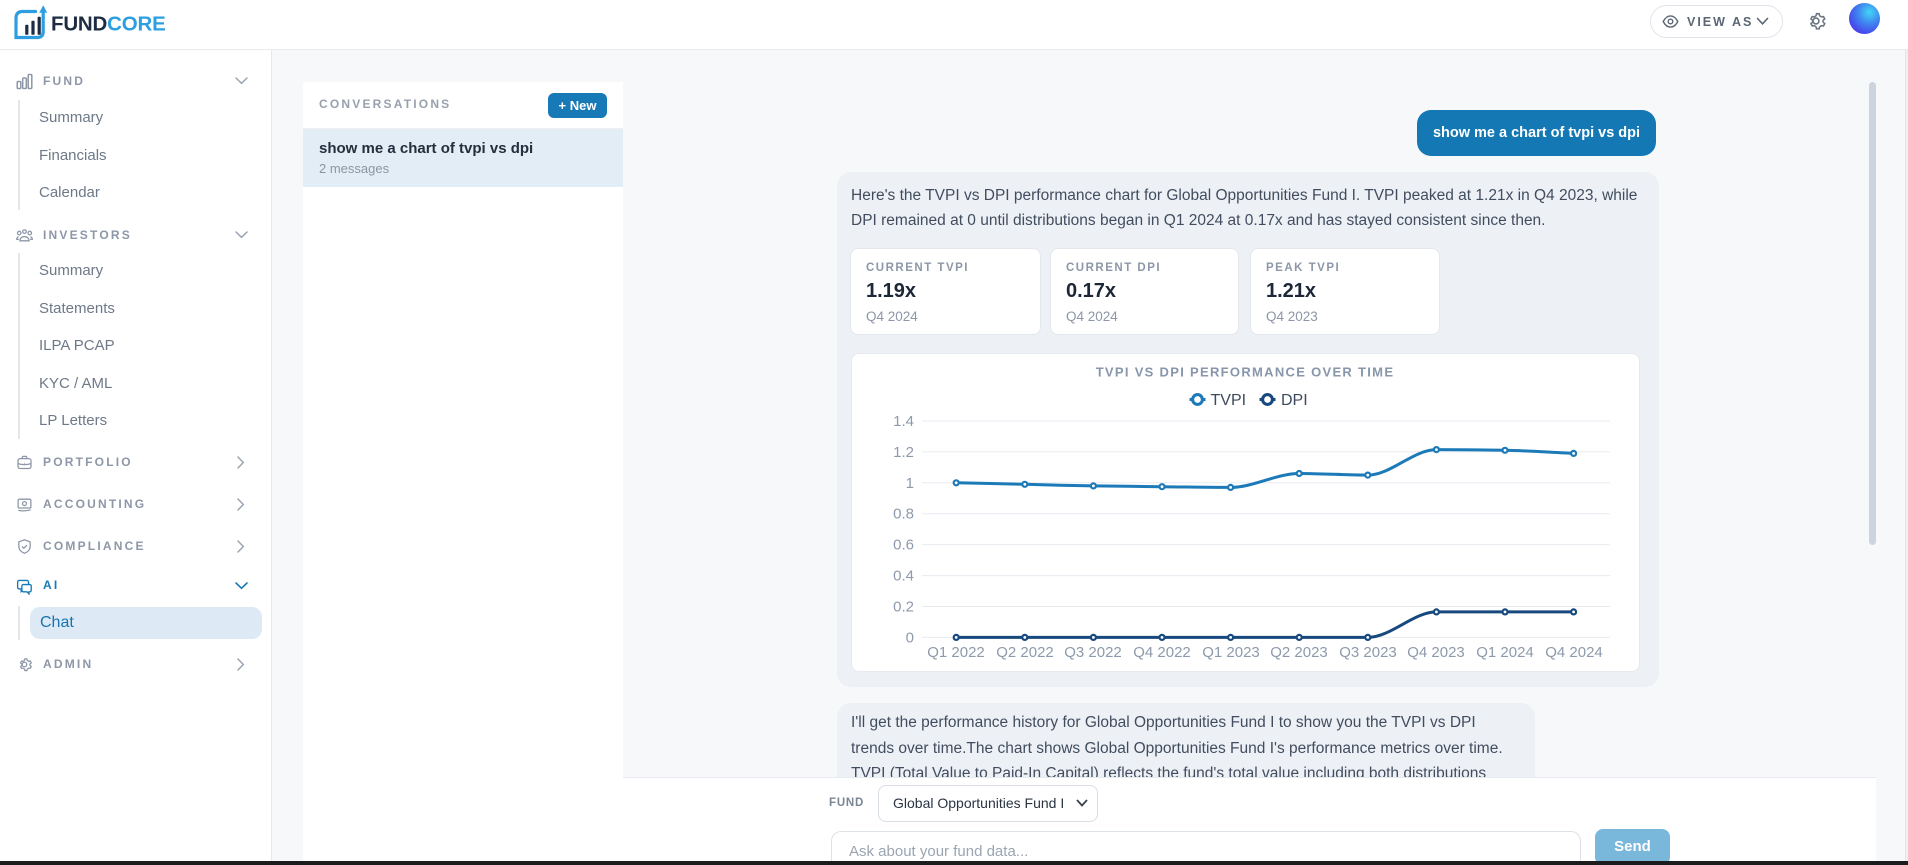 This screenshot has height=865, width=1908. What do you see at coordinates (903, 514) in the screenshot?
I see `svg-text: 0.8` at bounding box center [903, 514].